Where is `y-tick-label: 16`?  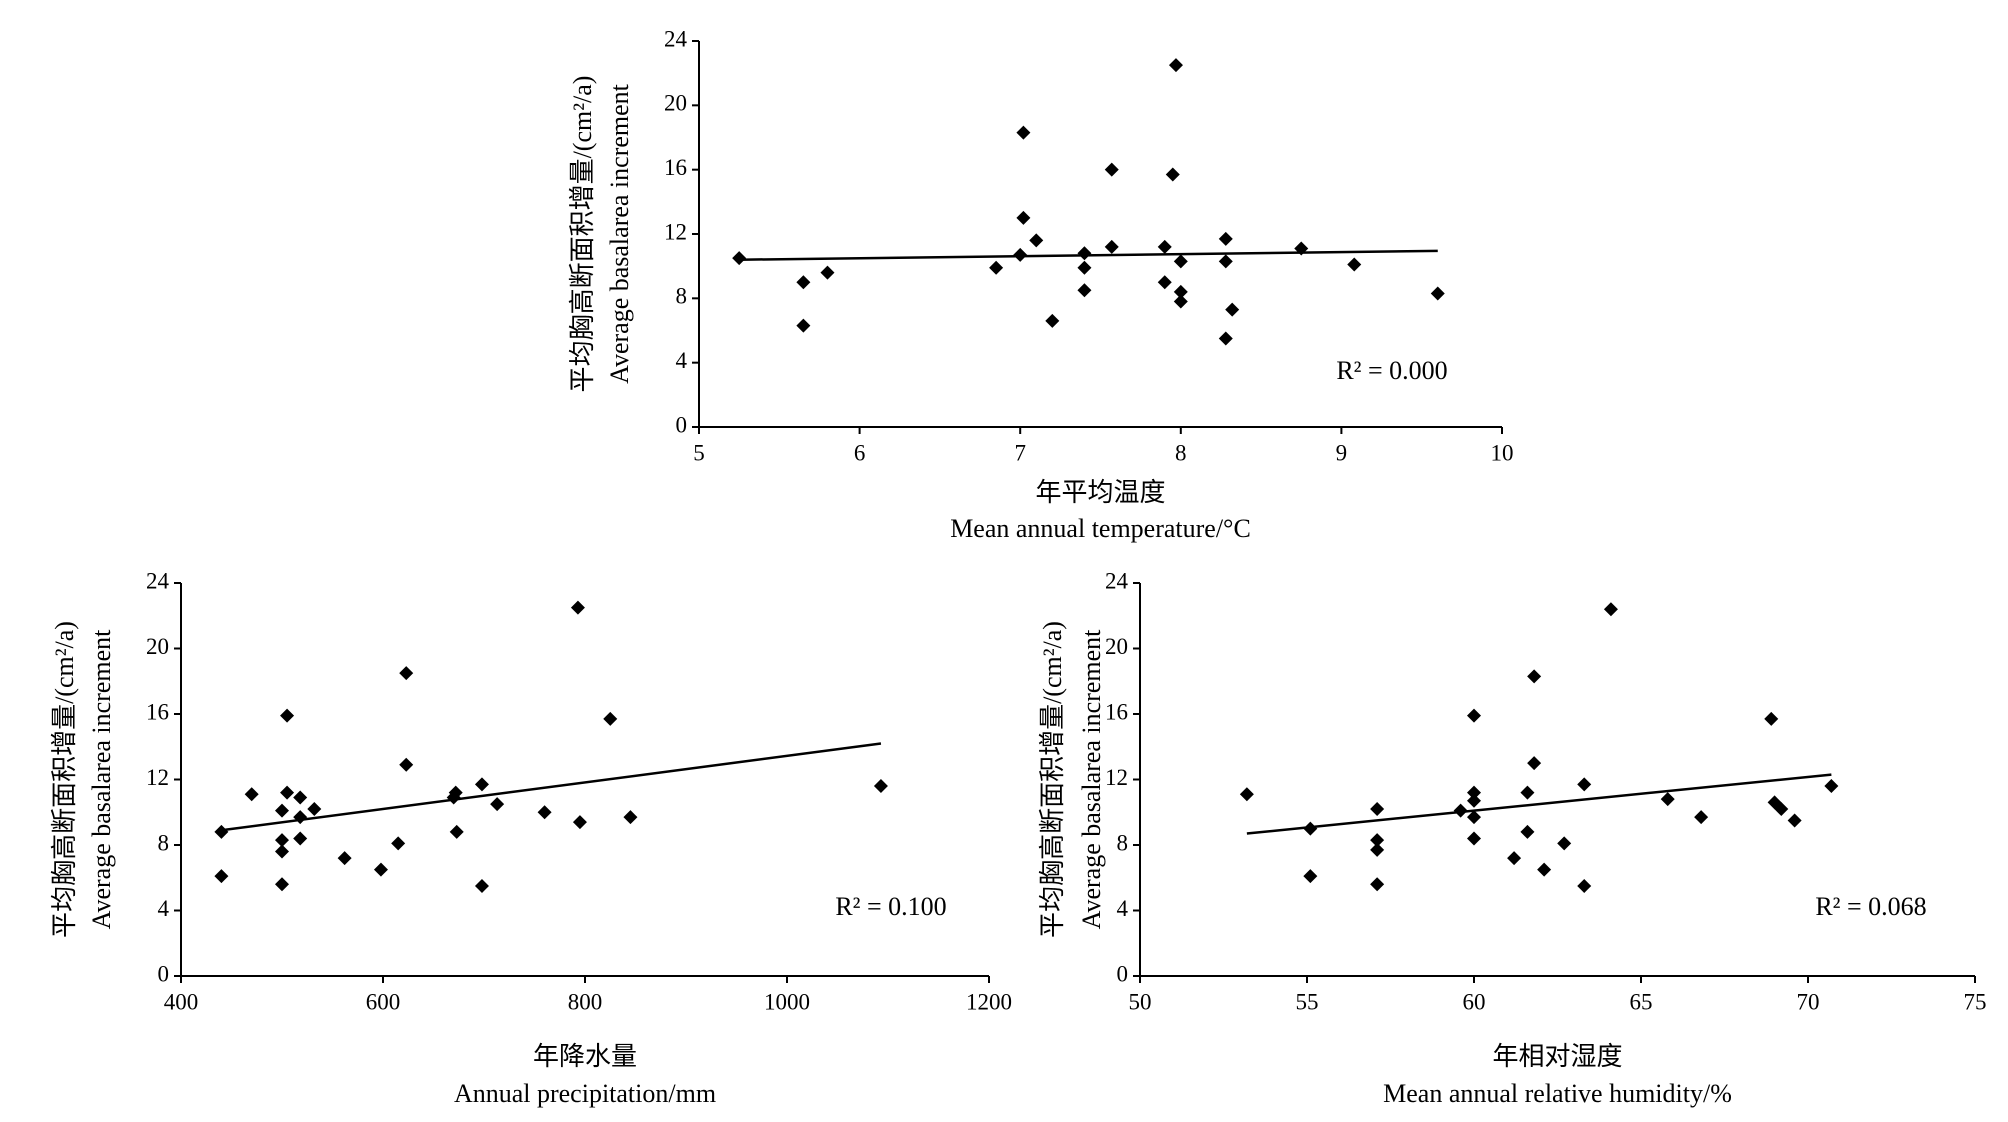 y-tick-label: 16 is located at coordinates (675, 167).